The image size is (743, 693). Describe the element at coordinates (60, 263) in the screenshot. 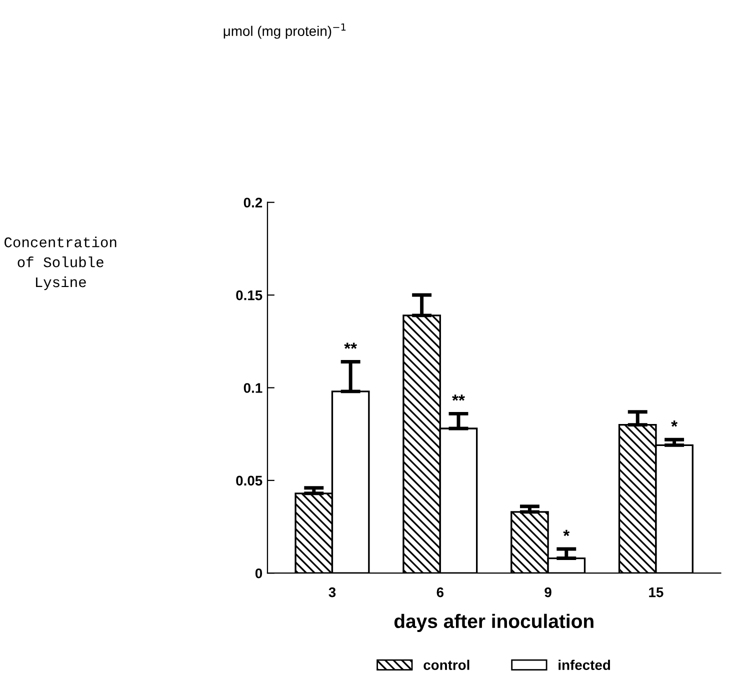

I see `text: Concentration of Soluble Lysine` at that location.